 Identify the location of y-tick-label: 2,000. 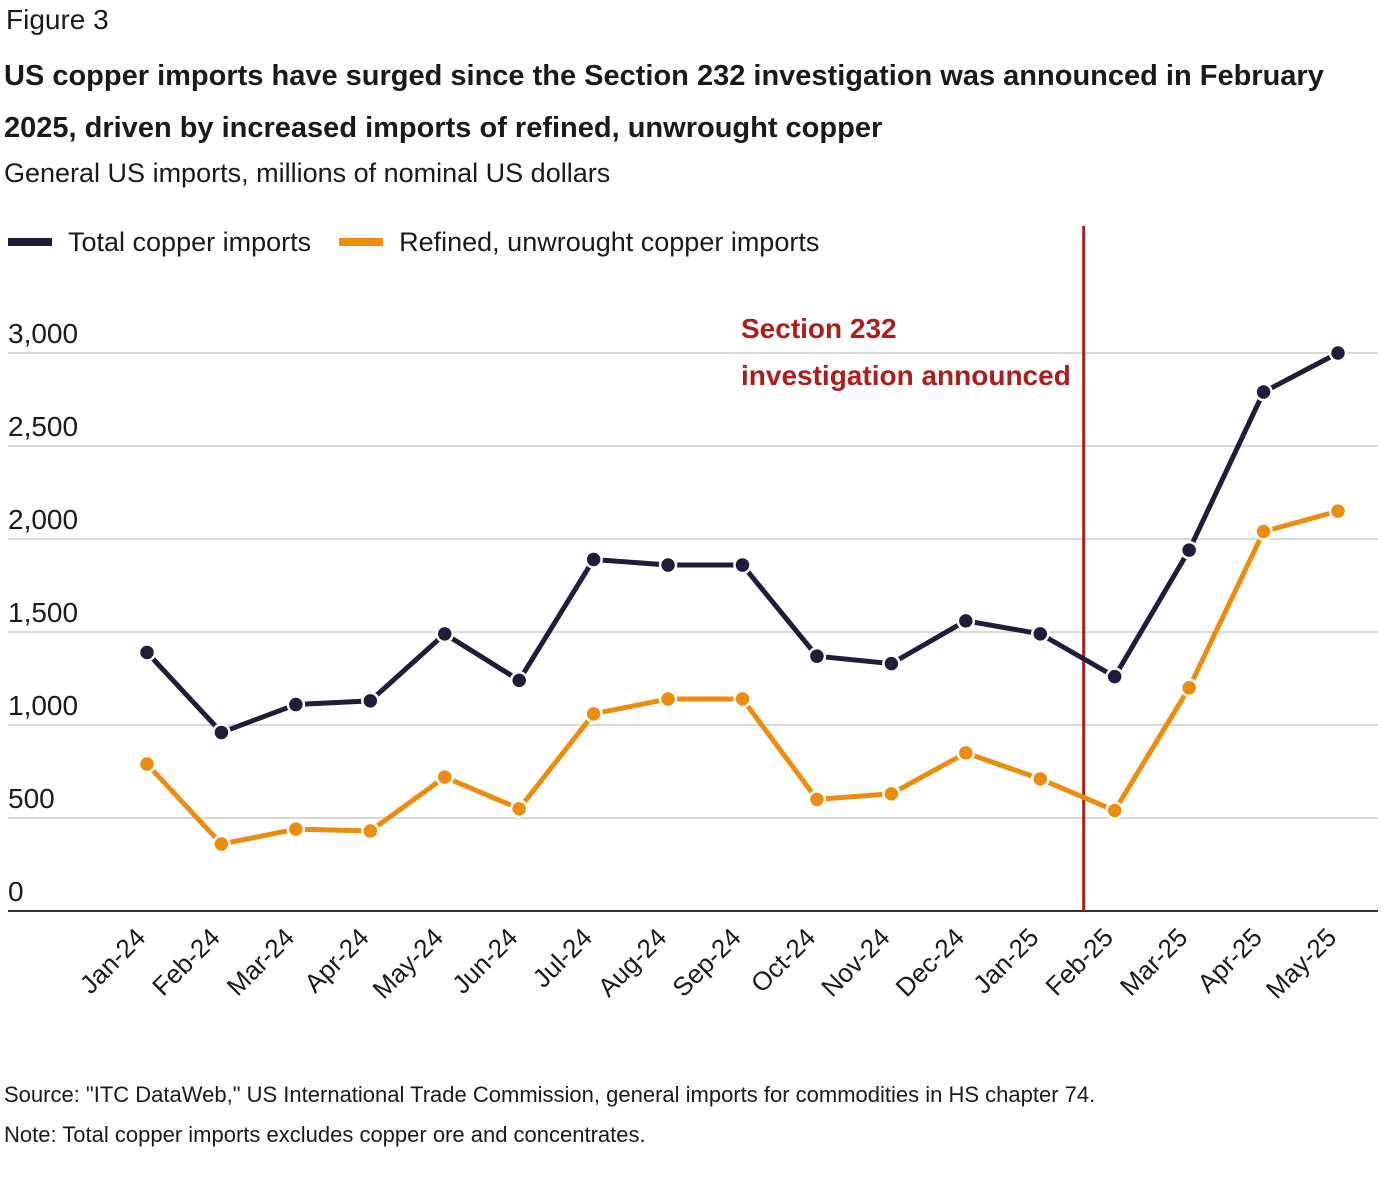
(43, 519).